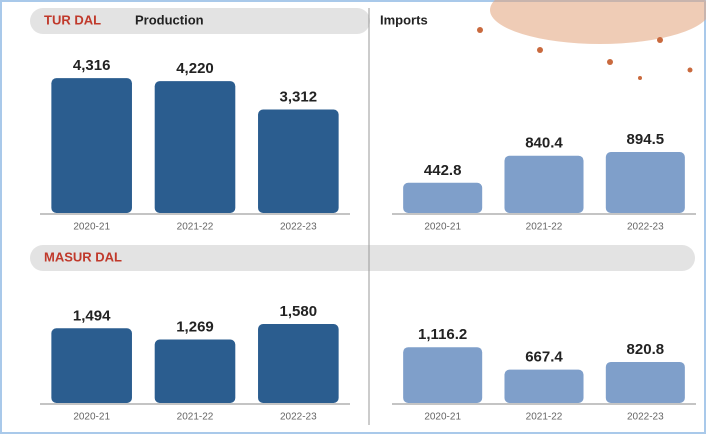 The width and height of the screenshot is (706, 434). What do you see at coordinates (646, 139) in the screenshot?
I see `value-label: 894.5` at bounding box center [646, 139].